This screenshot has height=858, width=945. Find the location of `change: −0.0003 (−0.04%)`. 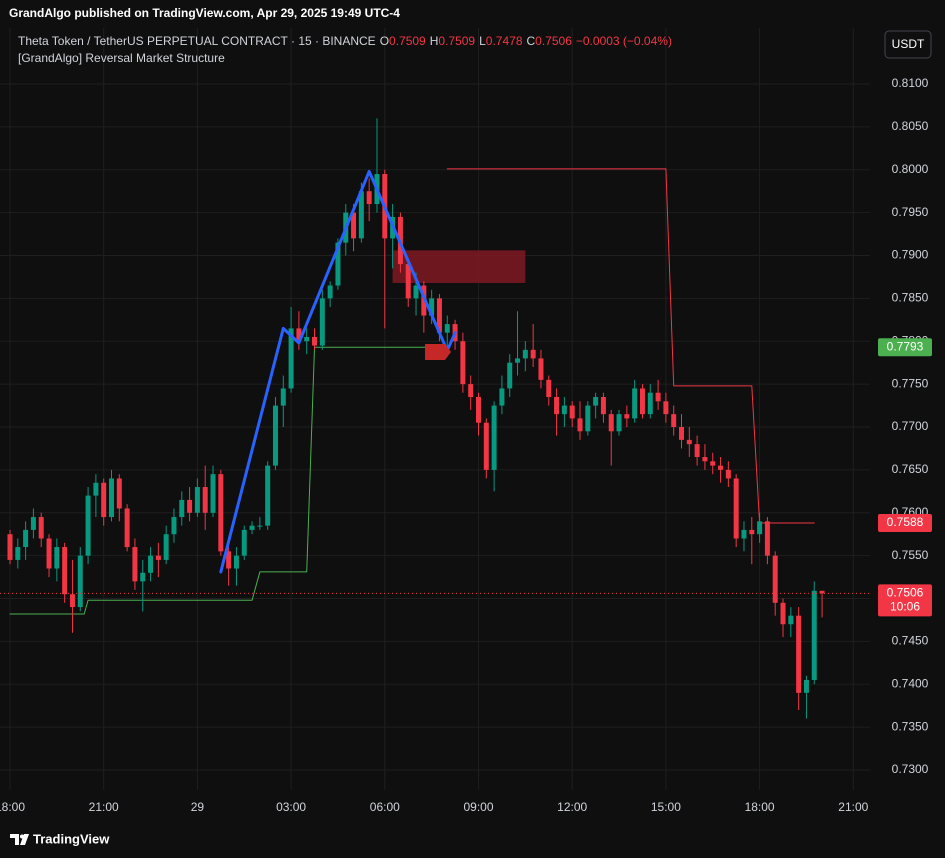

change: −0.0003 (−0.04%) is located at coordinates (624, 41).